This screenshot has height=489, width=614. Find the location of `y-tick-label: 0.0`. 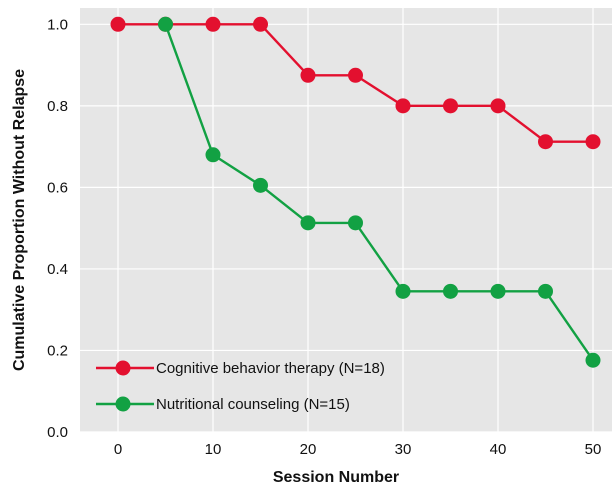

y-tick-label: 0.0 is located at coordinates (57, 432).